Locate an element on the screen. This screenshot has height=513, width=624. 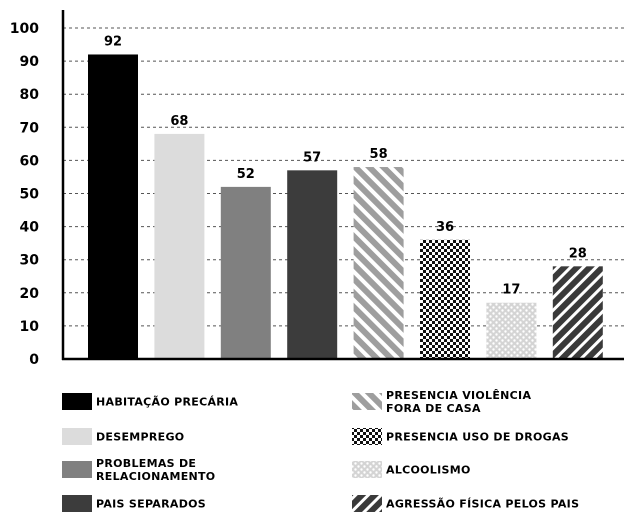
legend-label: FORA DE CASA is located at coordinates (433, 408).